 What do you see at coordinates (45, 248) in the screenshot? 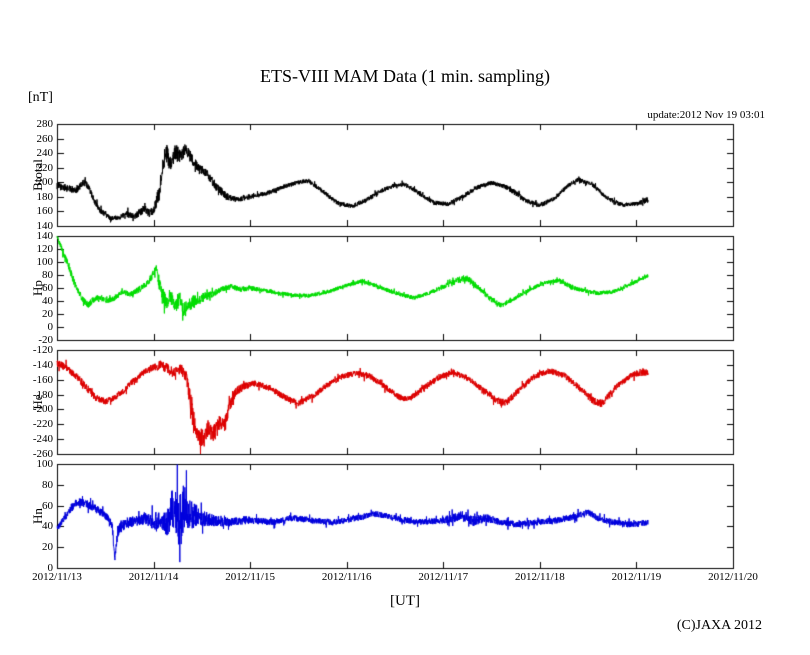
I see `y-tick-label: 120` at bounding box center [45, 248].